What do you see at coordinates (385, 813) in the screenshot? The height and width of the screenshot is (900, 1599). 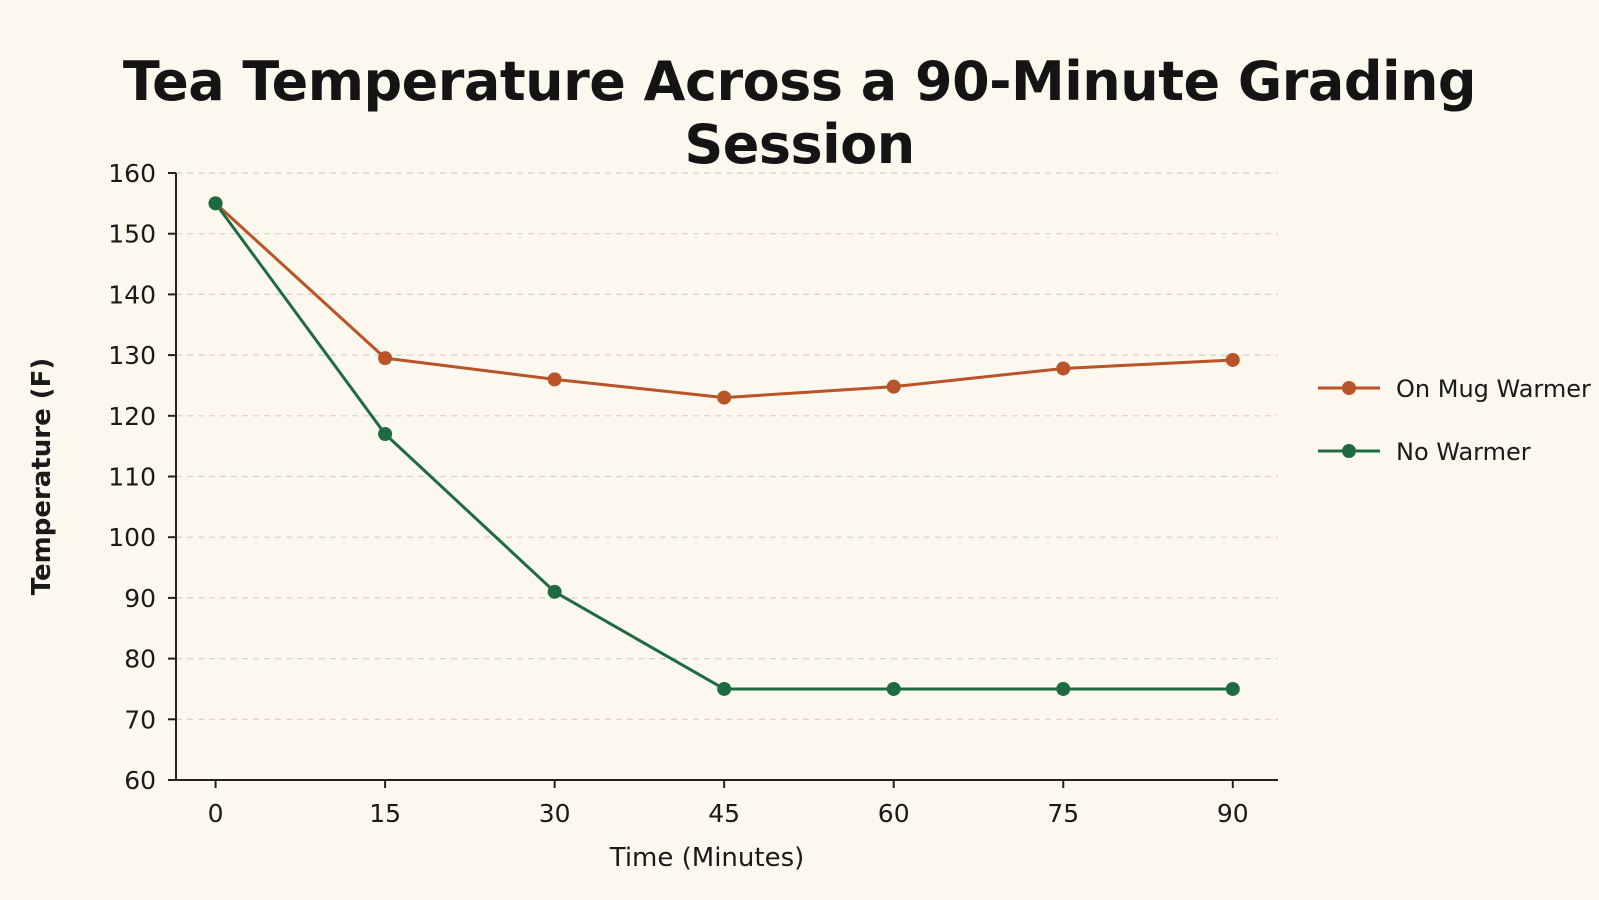 I see `x-tick-label: 15` at bounding box center [385, 813].